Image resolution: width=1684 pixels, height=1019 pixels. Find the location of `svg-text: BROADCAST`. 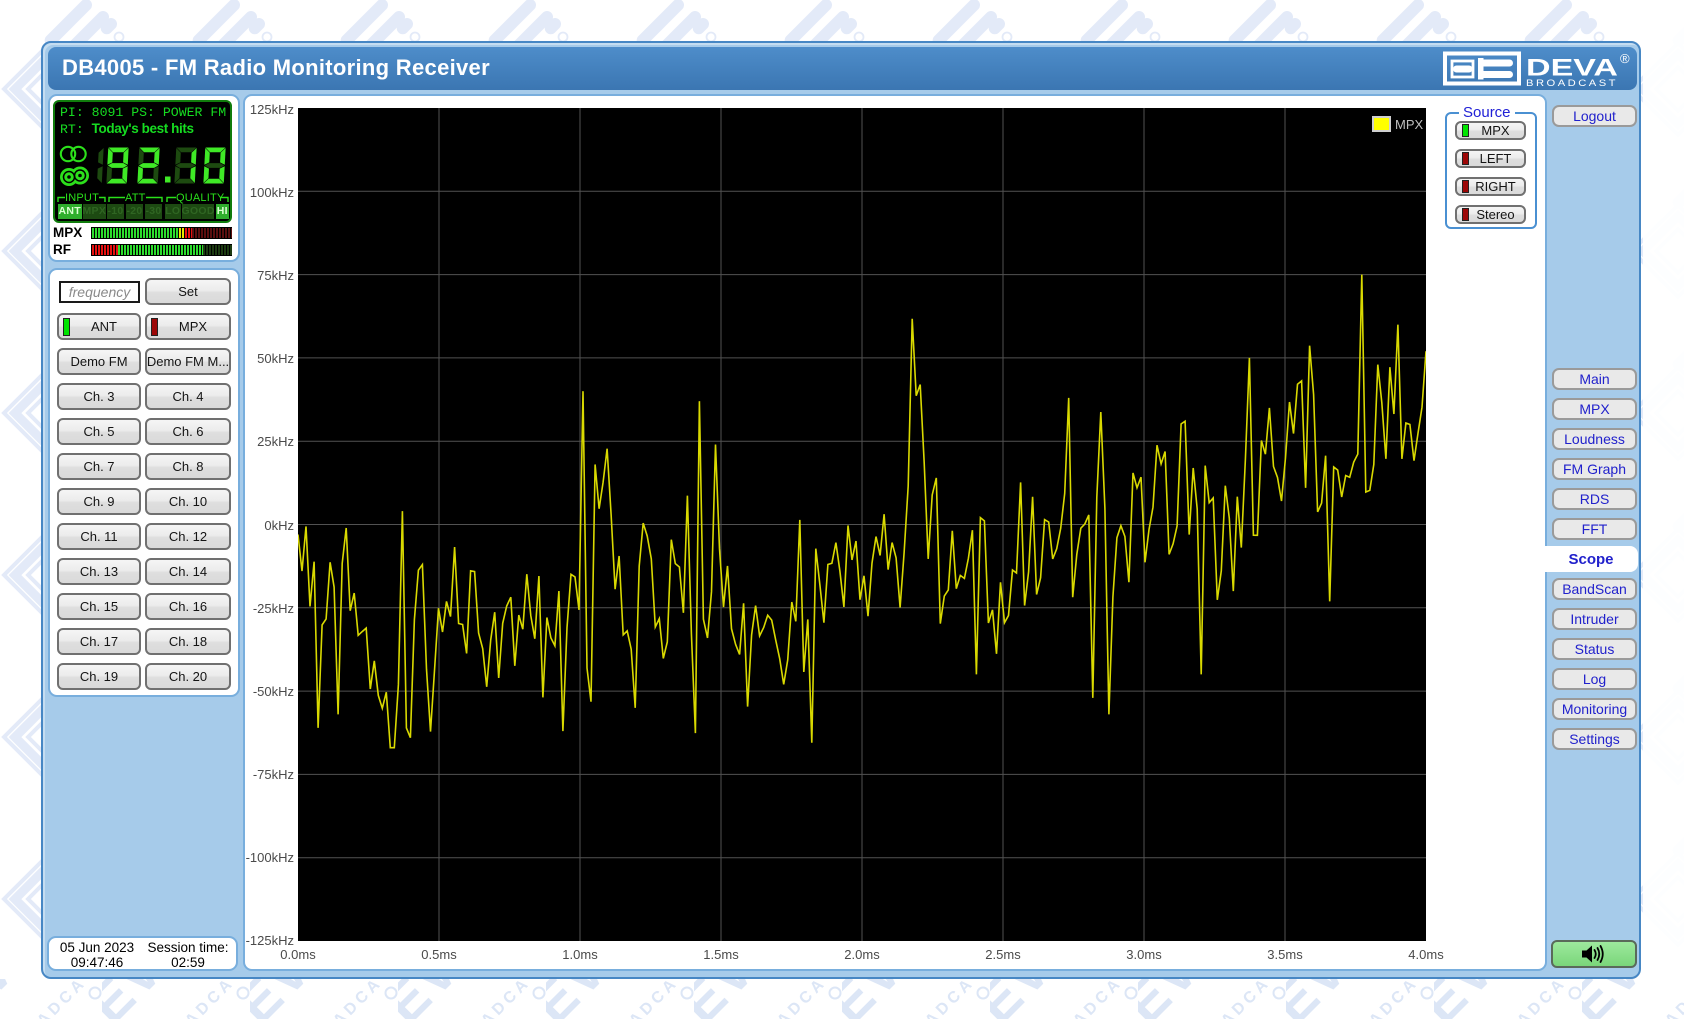

svg-text: BROADCAST is located at coordinates (1572, 83).